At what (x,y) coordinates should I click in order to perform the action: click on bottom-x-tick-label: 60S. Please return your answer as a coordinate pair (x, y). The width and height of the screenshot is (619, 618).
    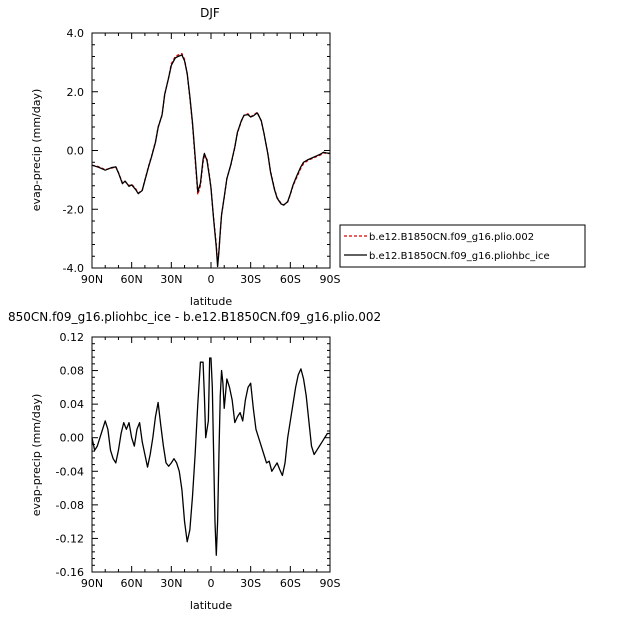
    Looking at the image, I should click on (290, 583).